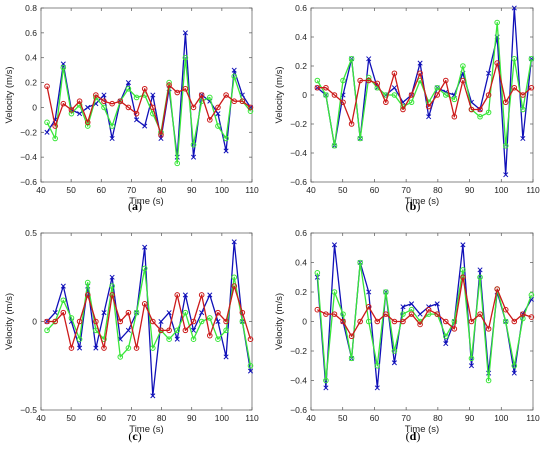  What do you see at coordinates (28, 132) in the screenshot?
I see `y-tick-label: −0.2` at bounding box center [28, 132].